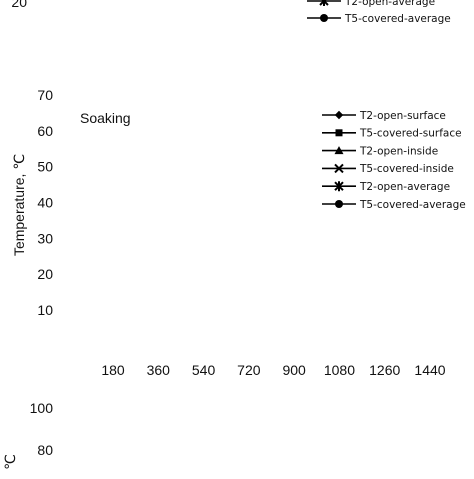 Image resolution: width=474 pixels, height=479 pixels. What do you see at coordinates (249, 370) in the screenshot?
I see `x-tick-label-720: 720` at bounding box center [249, 370].